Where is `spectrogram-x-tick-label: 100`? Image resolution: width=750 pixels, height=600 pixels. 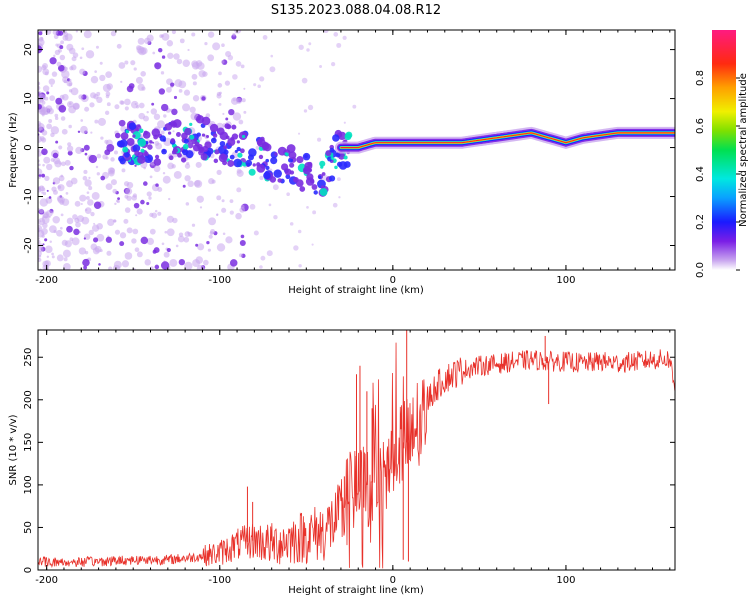 spectrogram-x-tick-label: 100 is located at coordinates (565, 280).